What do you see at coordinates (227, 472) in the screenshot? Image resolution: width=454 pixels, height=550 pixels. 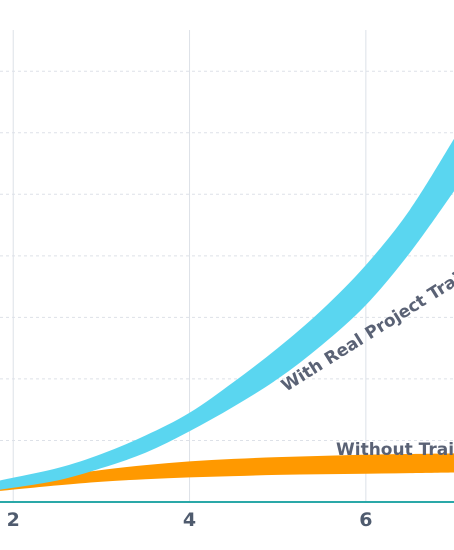 I see `series-band-without-training` at bounding box center [227, 472].